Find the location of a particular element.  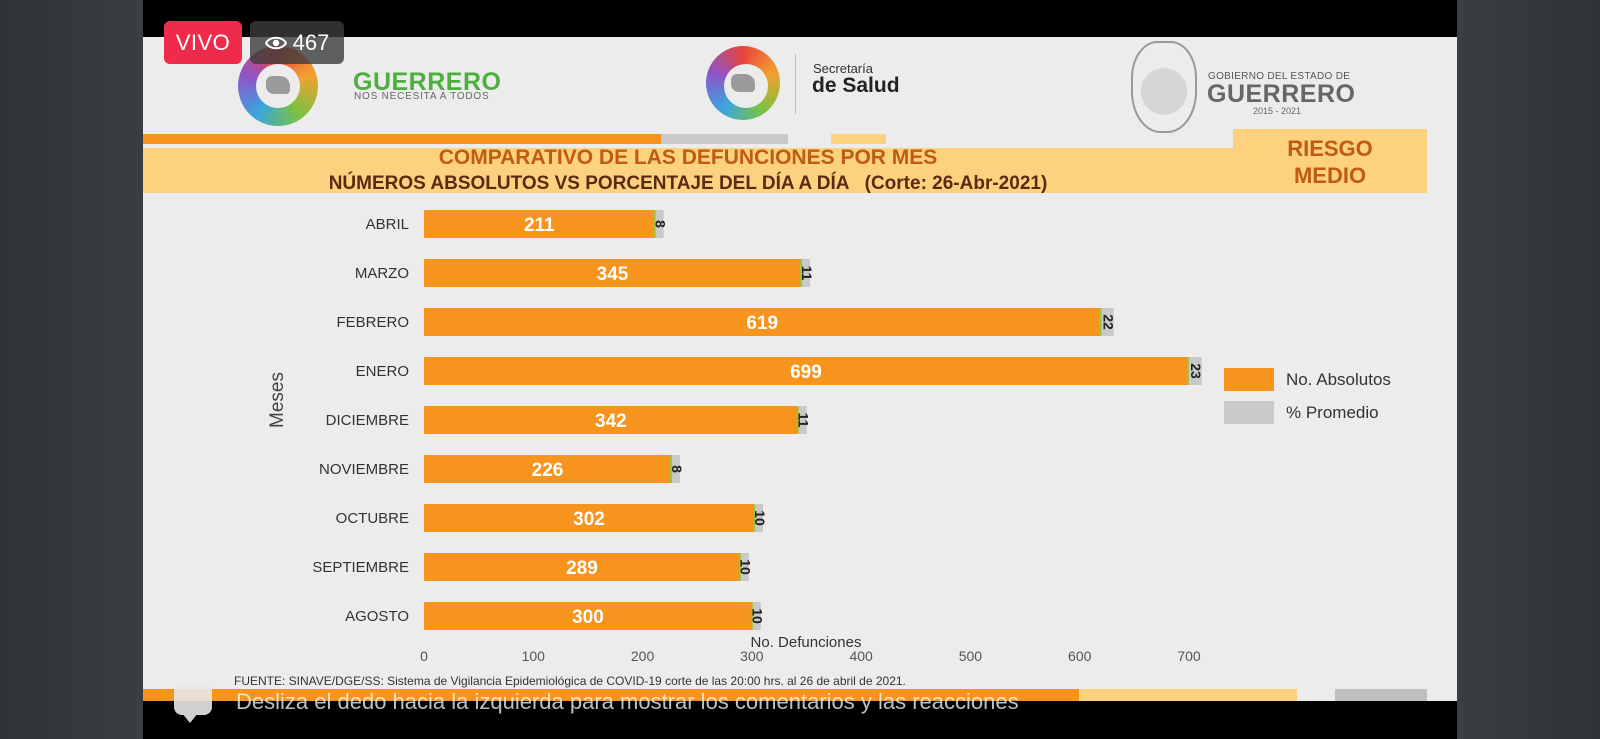

background-right is located at coordinates (1528, 369).